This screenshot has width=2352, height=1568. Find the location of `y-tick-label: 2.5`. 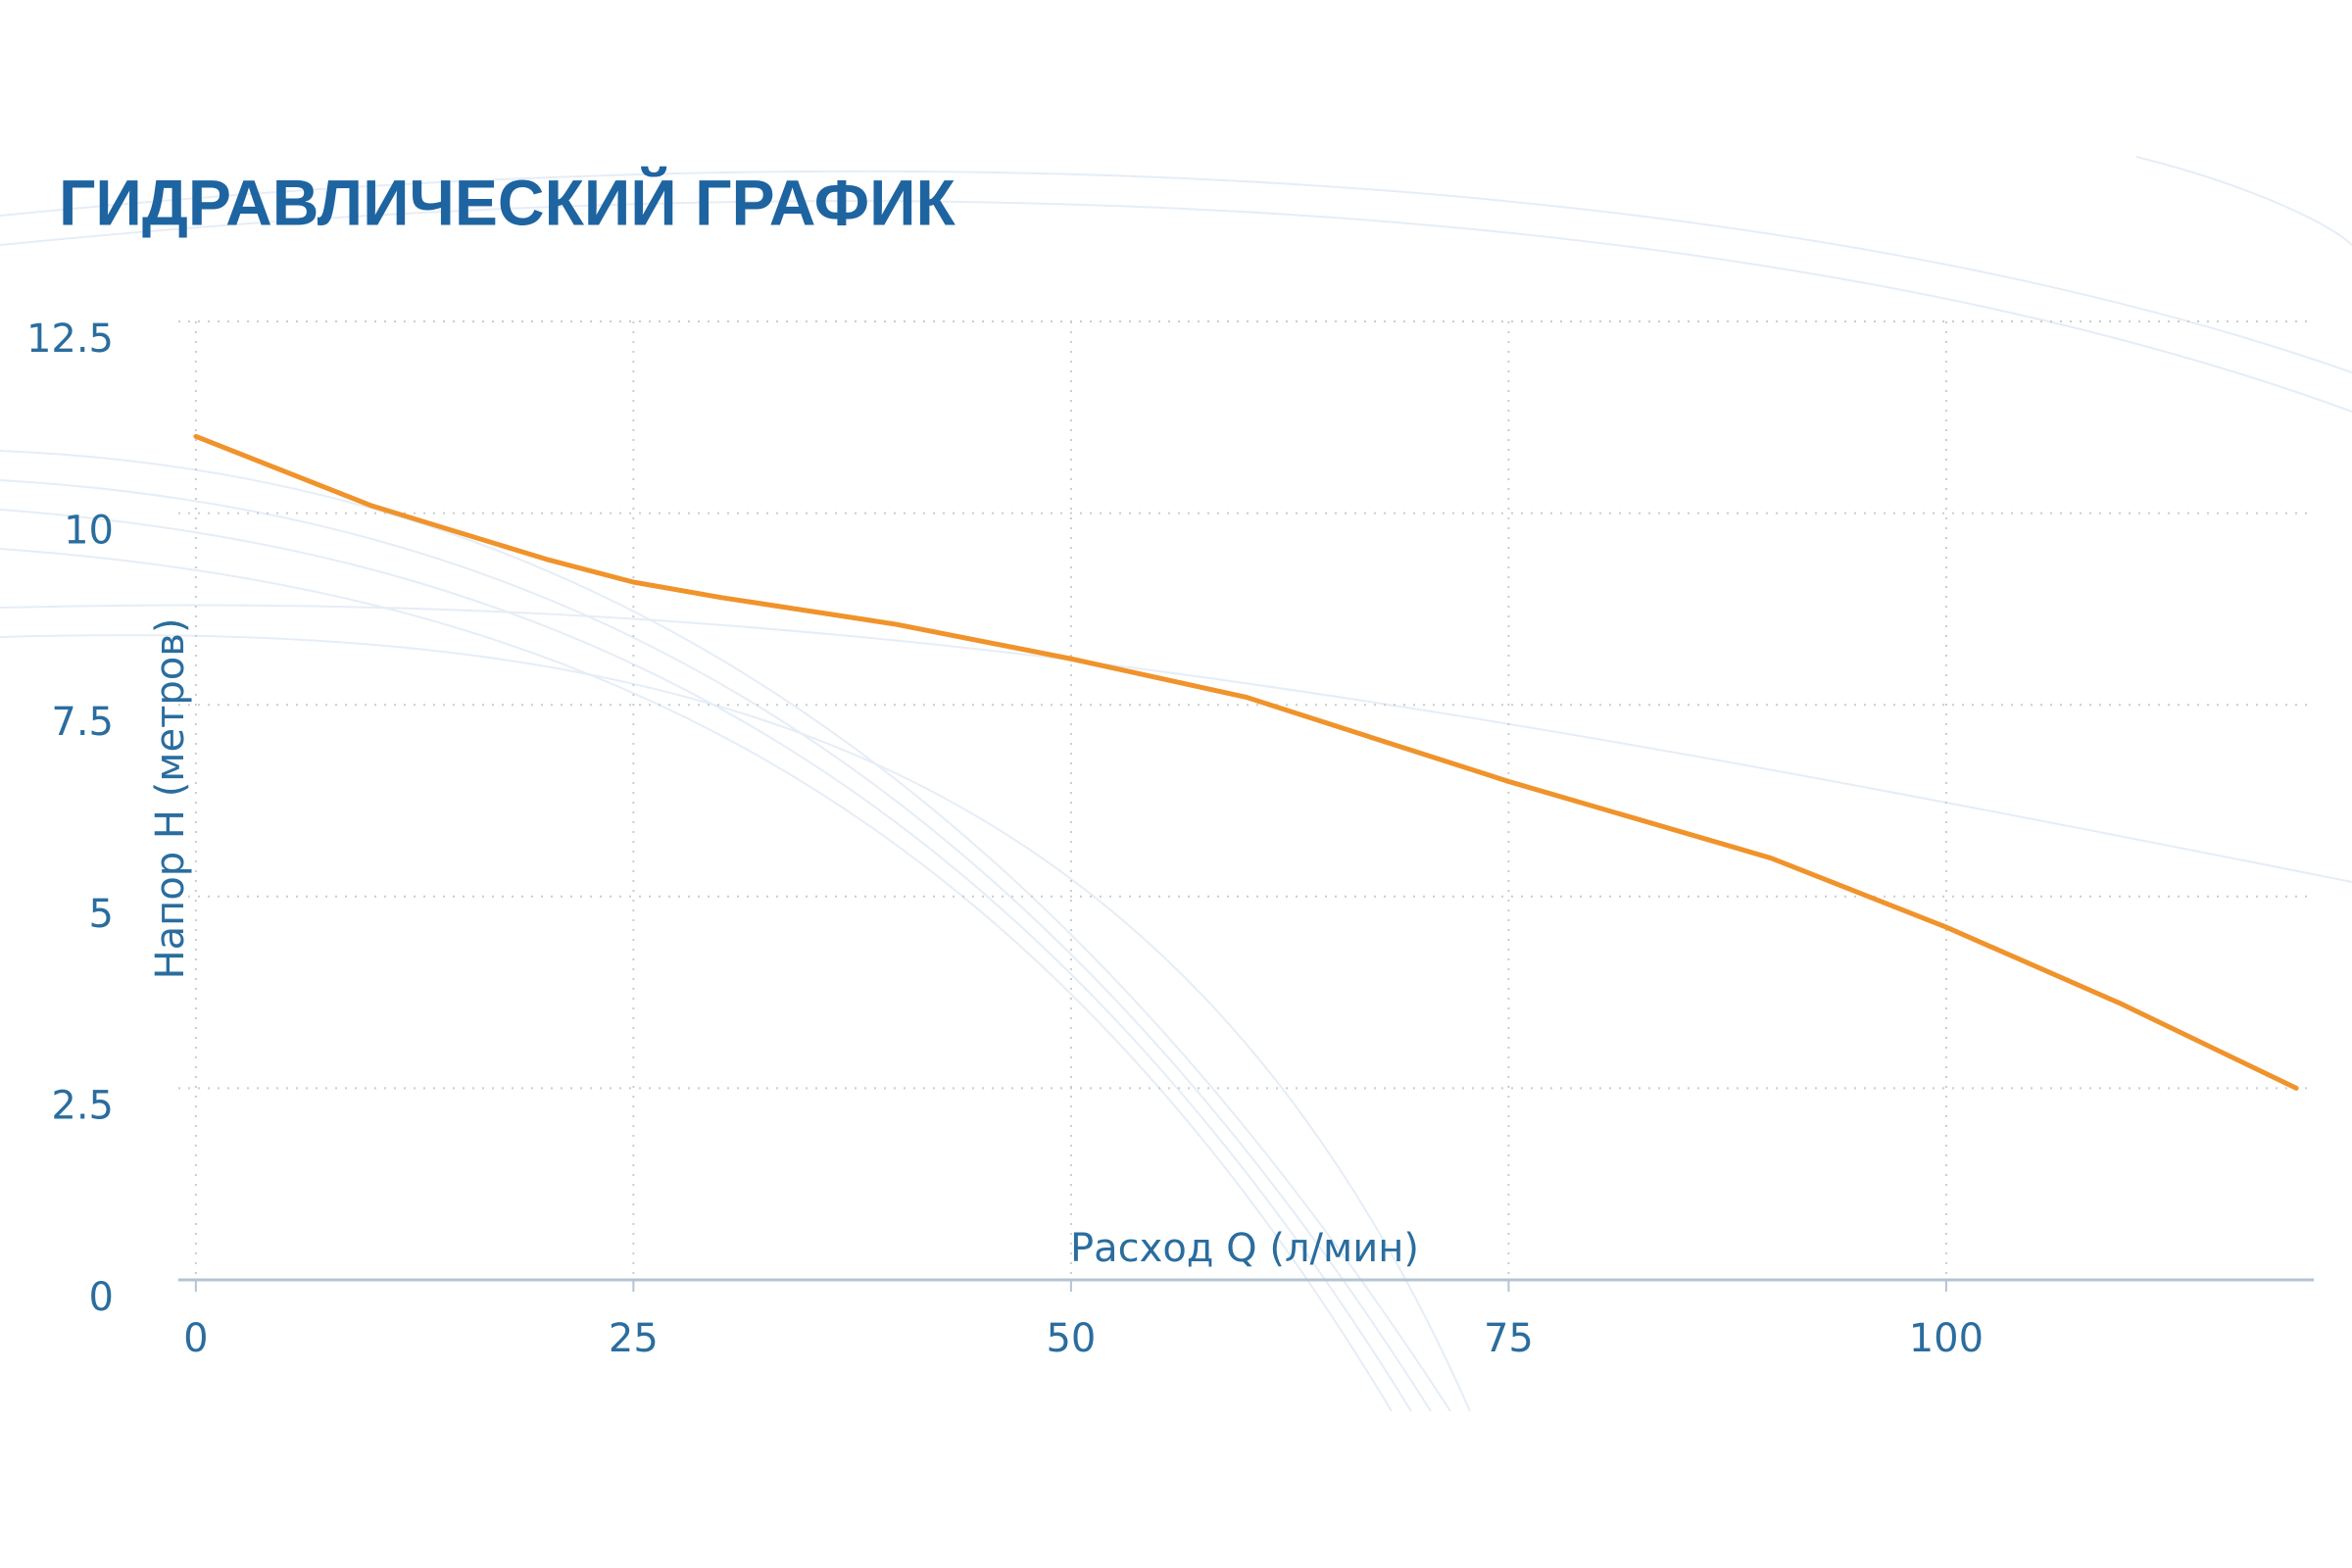

y-tick-label: 2.5 is located at coordinates (82, 1105).